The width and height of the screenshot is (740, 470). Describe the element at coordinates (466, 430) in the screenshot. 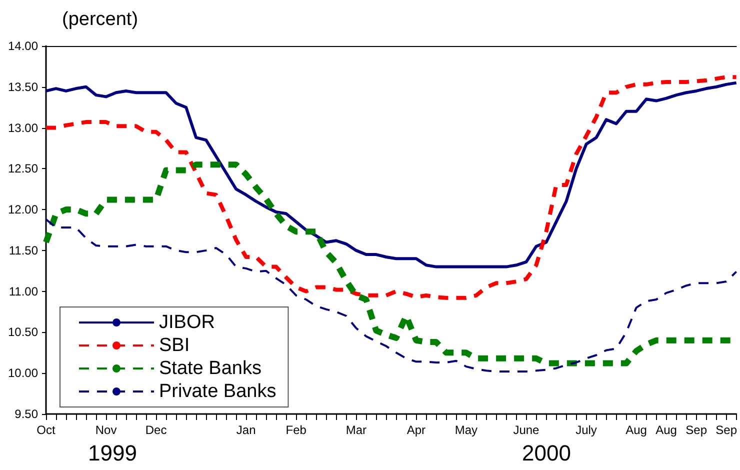

I see `x-tick-label: May` at that location.